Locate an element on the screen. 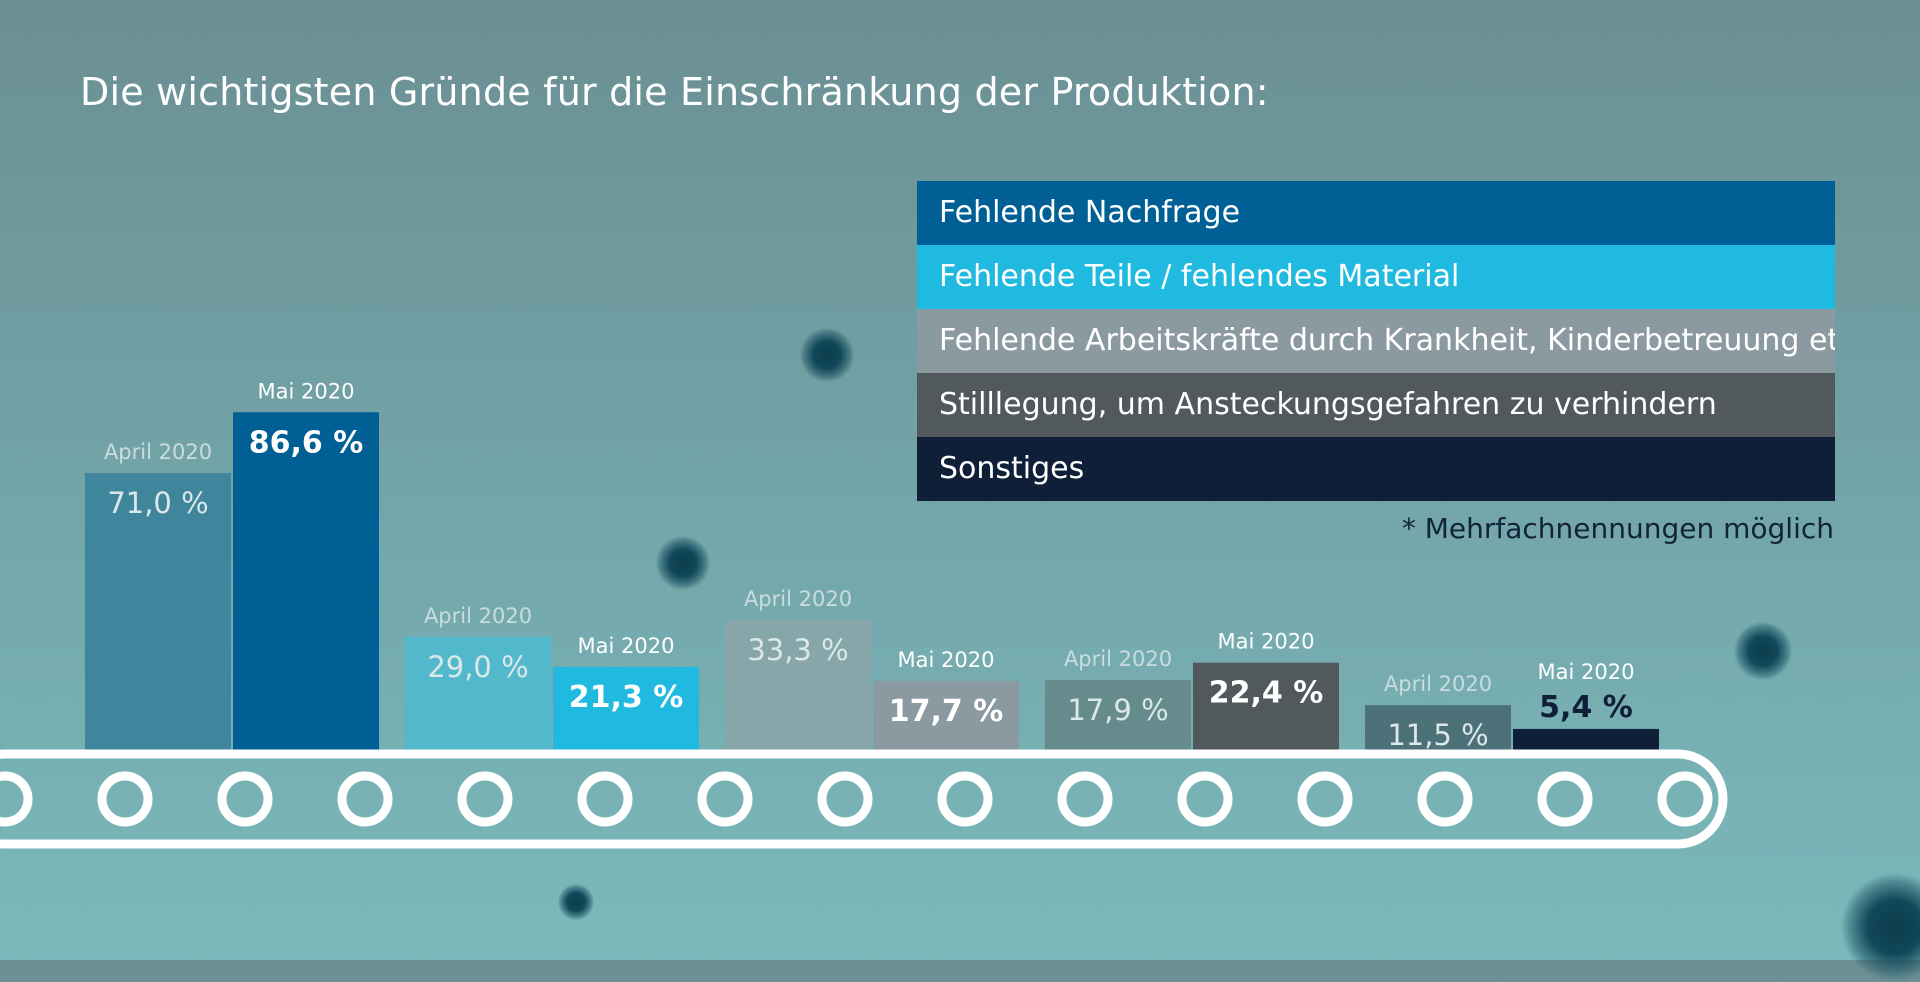 This screenshot has width=1920, height=982. footnote: * Mehrfachnennungen möglich is located at coordinates (1617, 528).